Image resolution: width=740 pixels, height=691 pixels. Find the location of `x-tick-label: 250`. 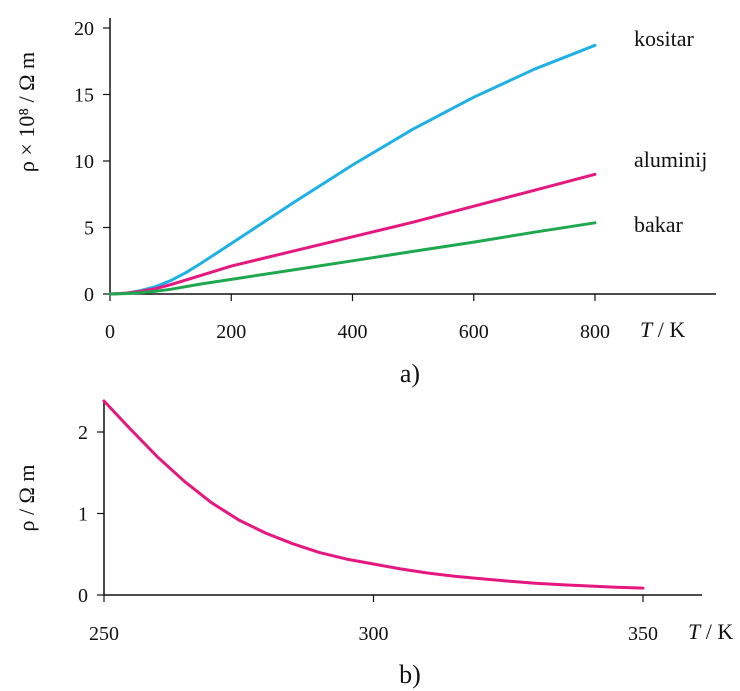

x-tick-label: 250 is located at coordinates (104, 634).